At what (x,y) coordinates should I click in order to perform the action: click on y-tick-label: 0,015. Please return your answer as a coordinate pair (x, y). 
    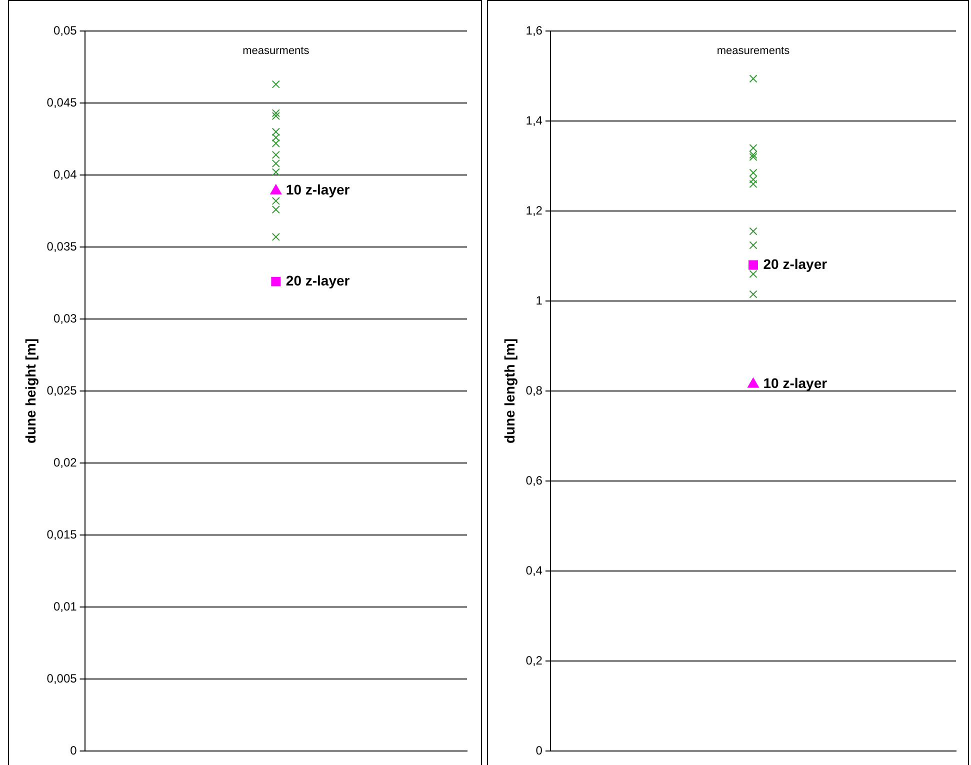
    Looking at the image, I should click on (62, 534).